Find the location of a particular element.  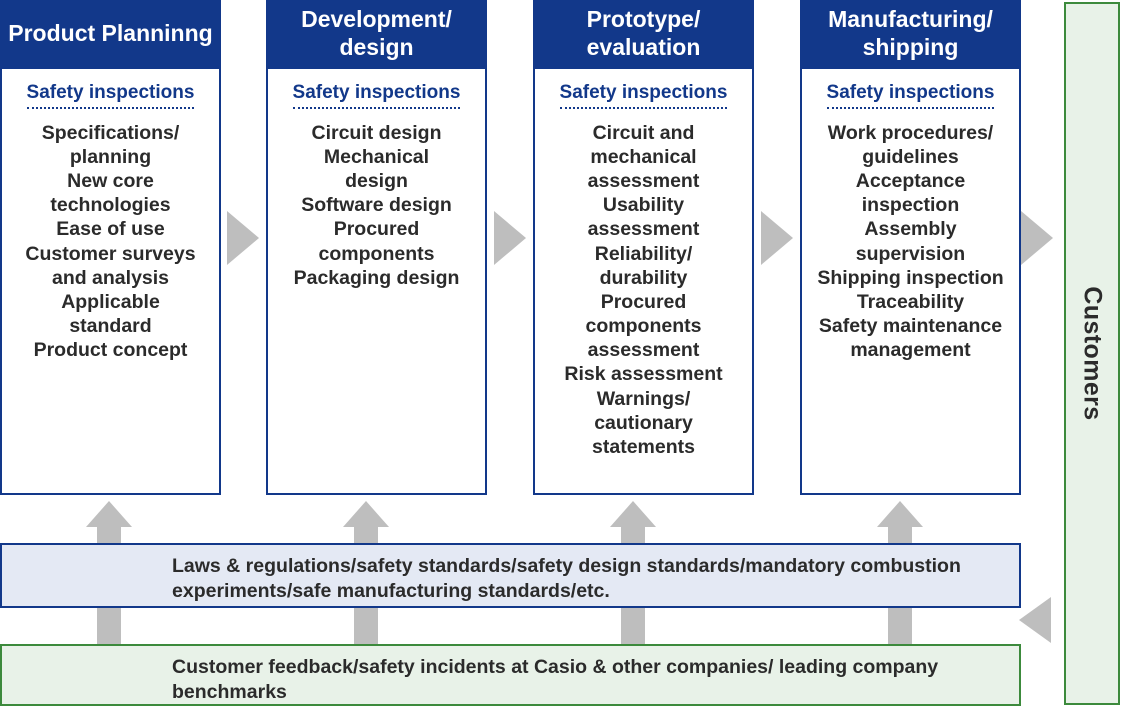

list-item: Software design is located at coordinates (376, 205).